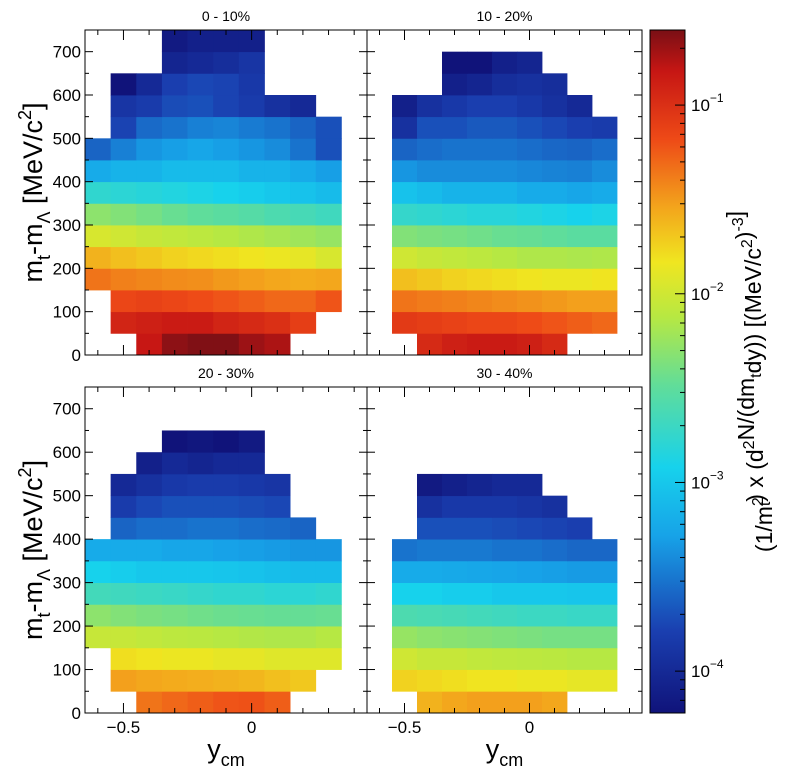  What do you see at coordinates (707, 103) in the screenshot?
I see `colorbar-tick-label: 10⁻¹` at bounding box center [707, 103].